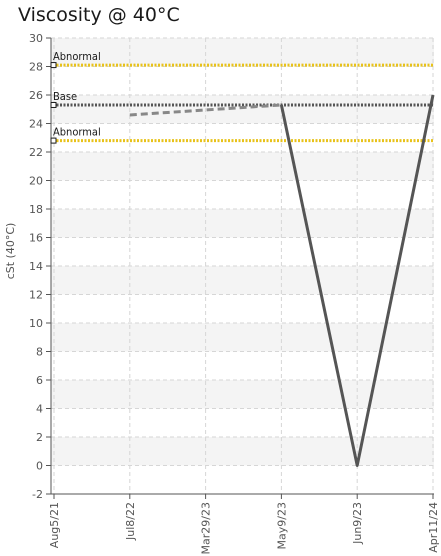 This screenshot has height=556, width=441. I want to click on y-tick-label: 26, so click(36, 95).